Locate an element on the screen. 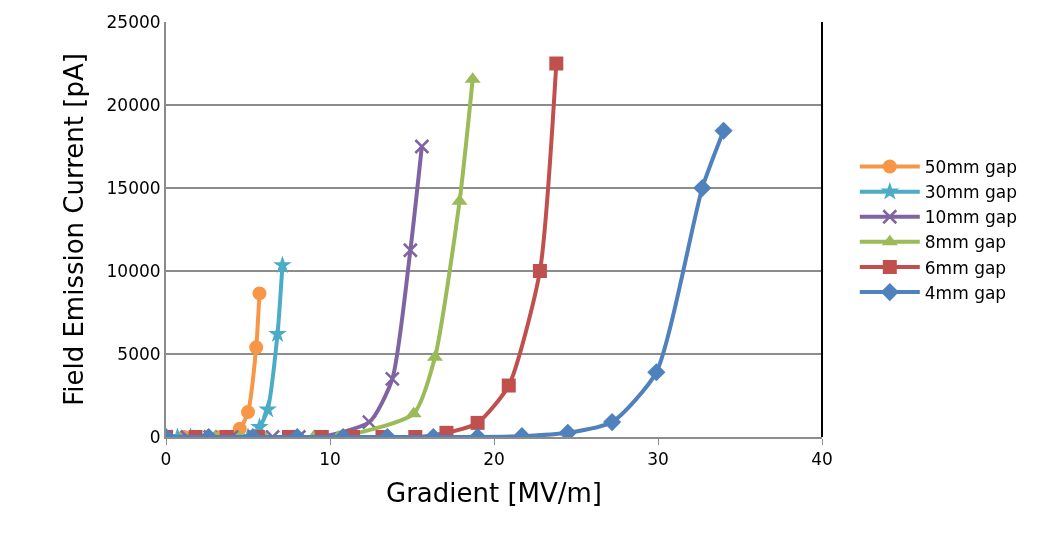  x-axis-title: Gradient [MV/m] is located at coordinates (494, 492).